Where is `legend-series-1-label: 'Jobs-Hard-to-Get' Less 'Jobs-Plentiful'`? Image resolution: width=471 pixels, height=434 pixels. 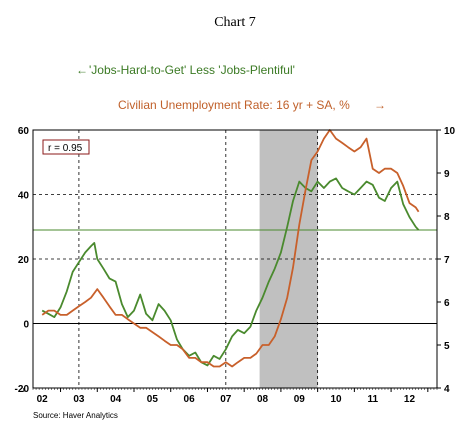
legend-series-1-label: 'Jobs-Hard-to-Get' Less 'Jobs-Plentiful' is located at coordinates (192, 70).